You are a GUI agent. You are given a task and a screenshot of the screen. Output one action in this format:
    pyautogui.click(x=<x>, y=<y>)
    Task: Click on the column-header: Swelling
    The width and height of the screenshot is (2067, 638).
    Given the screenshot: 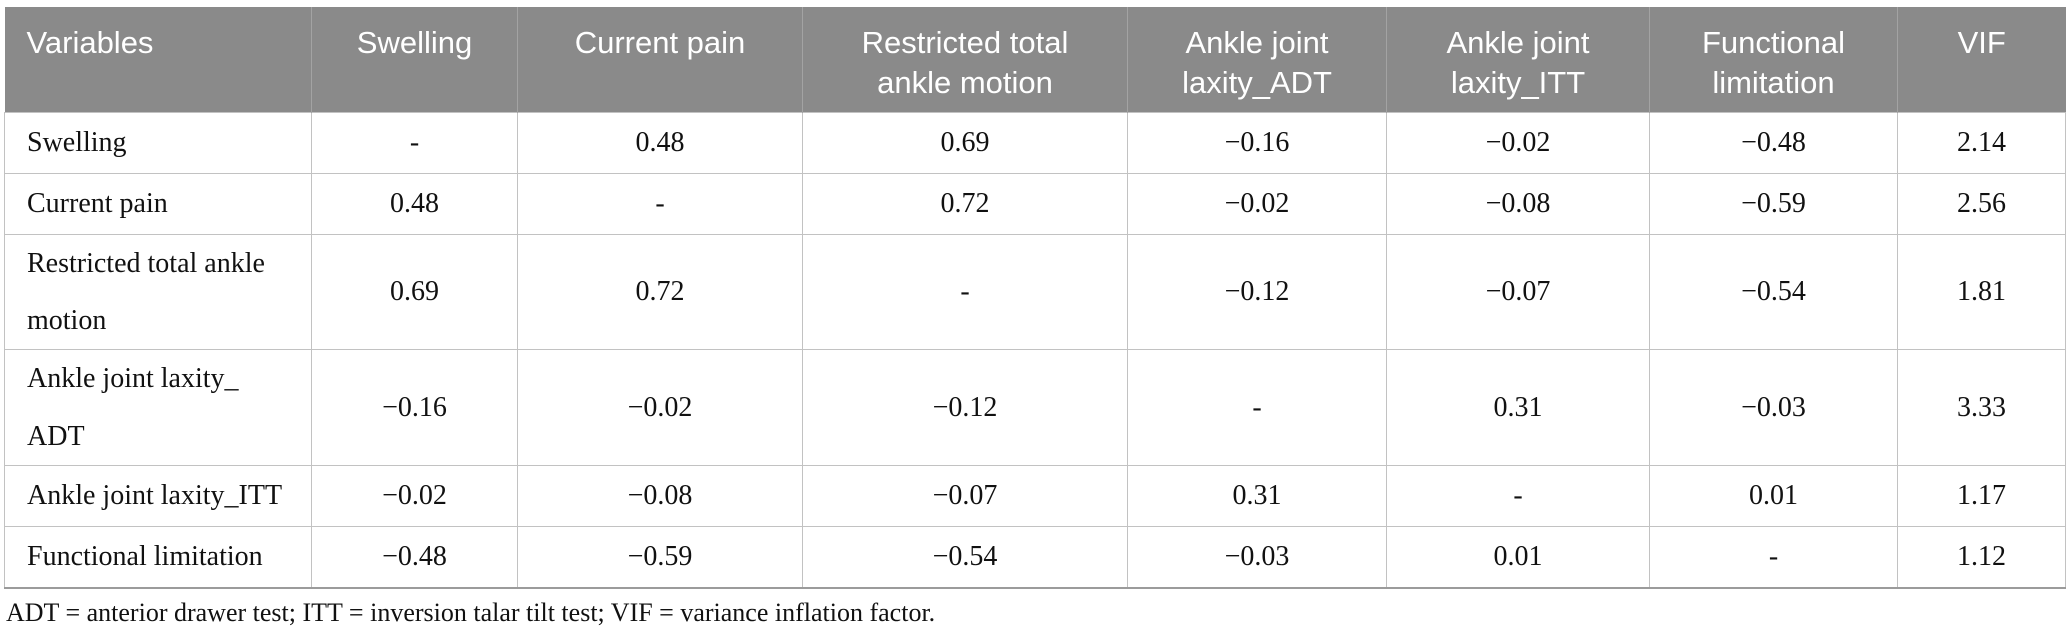 What is the action you would take?
    pyautogui.click(x=414, y=60)
    